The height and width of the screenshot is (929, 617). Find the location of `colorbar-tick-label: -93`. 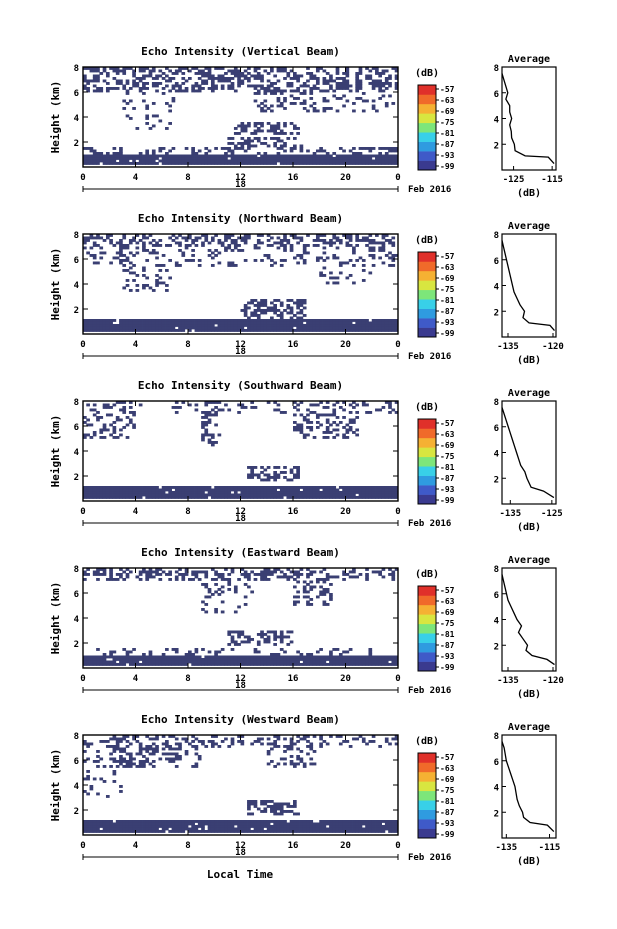

colorbar-tick-label: -93 is located at coordinates (447, 823).